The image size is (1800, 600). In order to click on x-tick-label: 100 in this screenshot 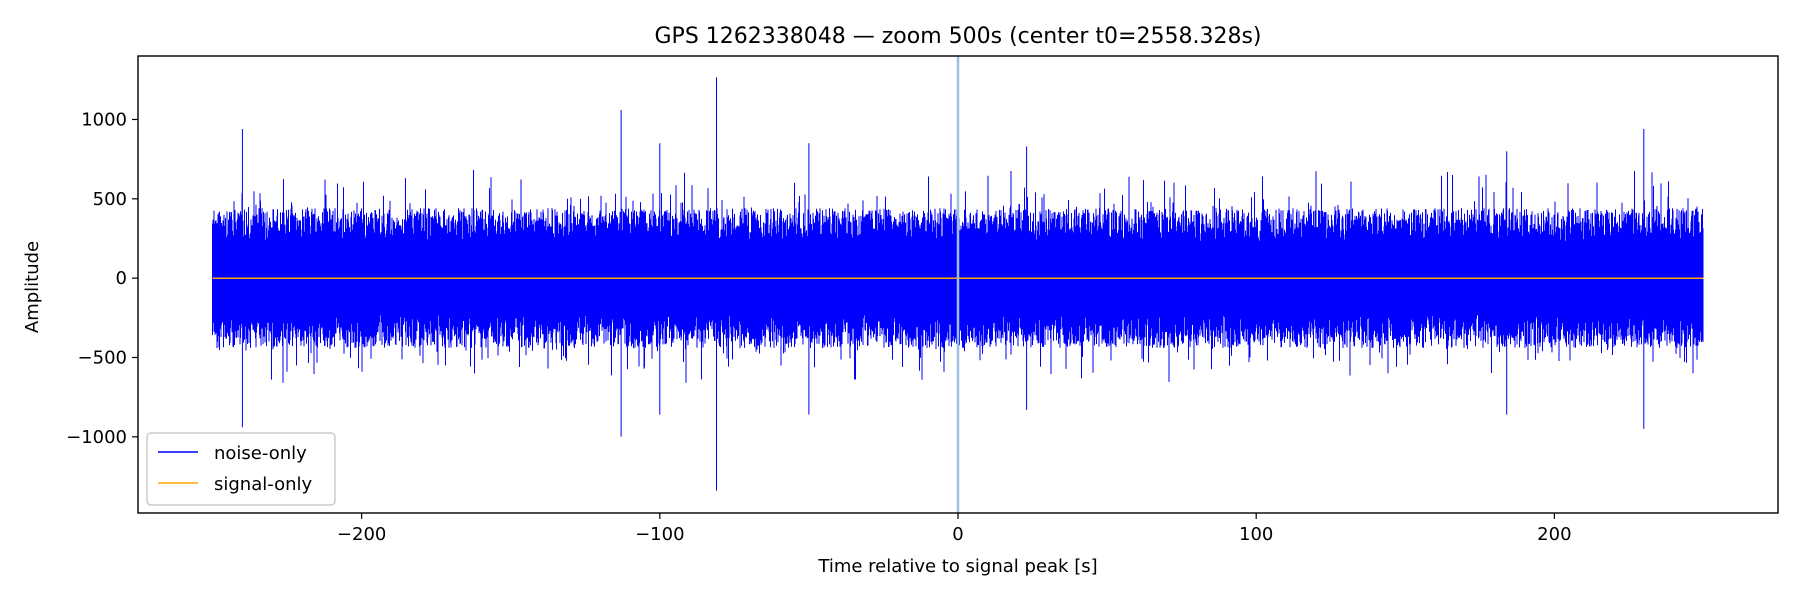, I will do `click(1256, 534)`.